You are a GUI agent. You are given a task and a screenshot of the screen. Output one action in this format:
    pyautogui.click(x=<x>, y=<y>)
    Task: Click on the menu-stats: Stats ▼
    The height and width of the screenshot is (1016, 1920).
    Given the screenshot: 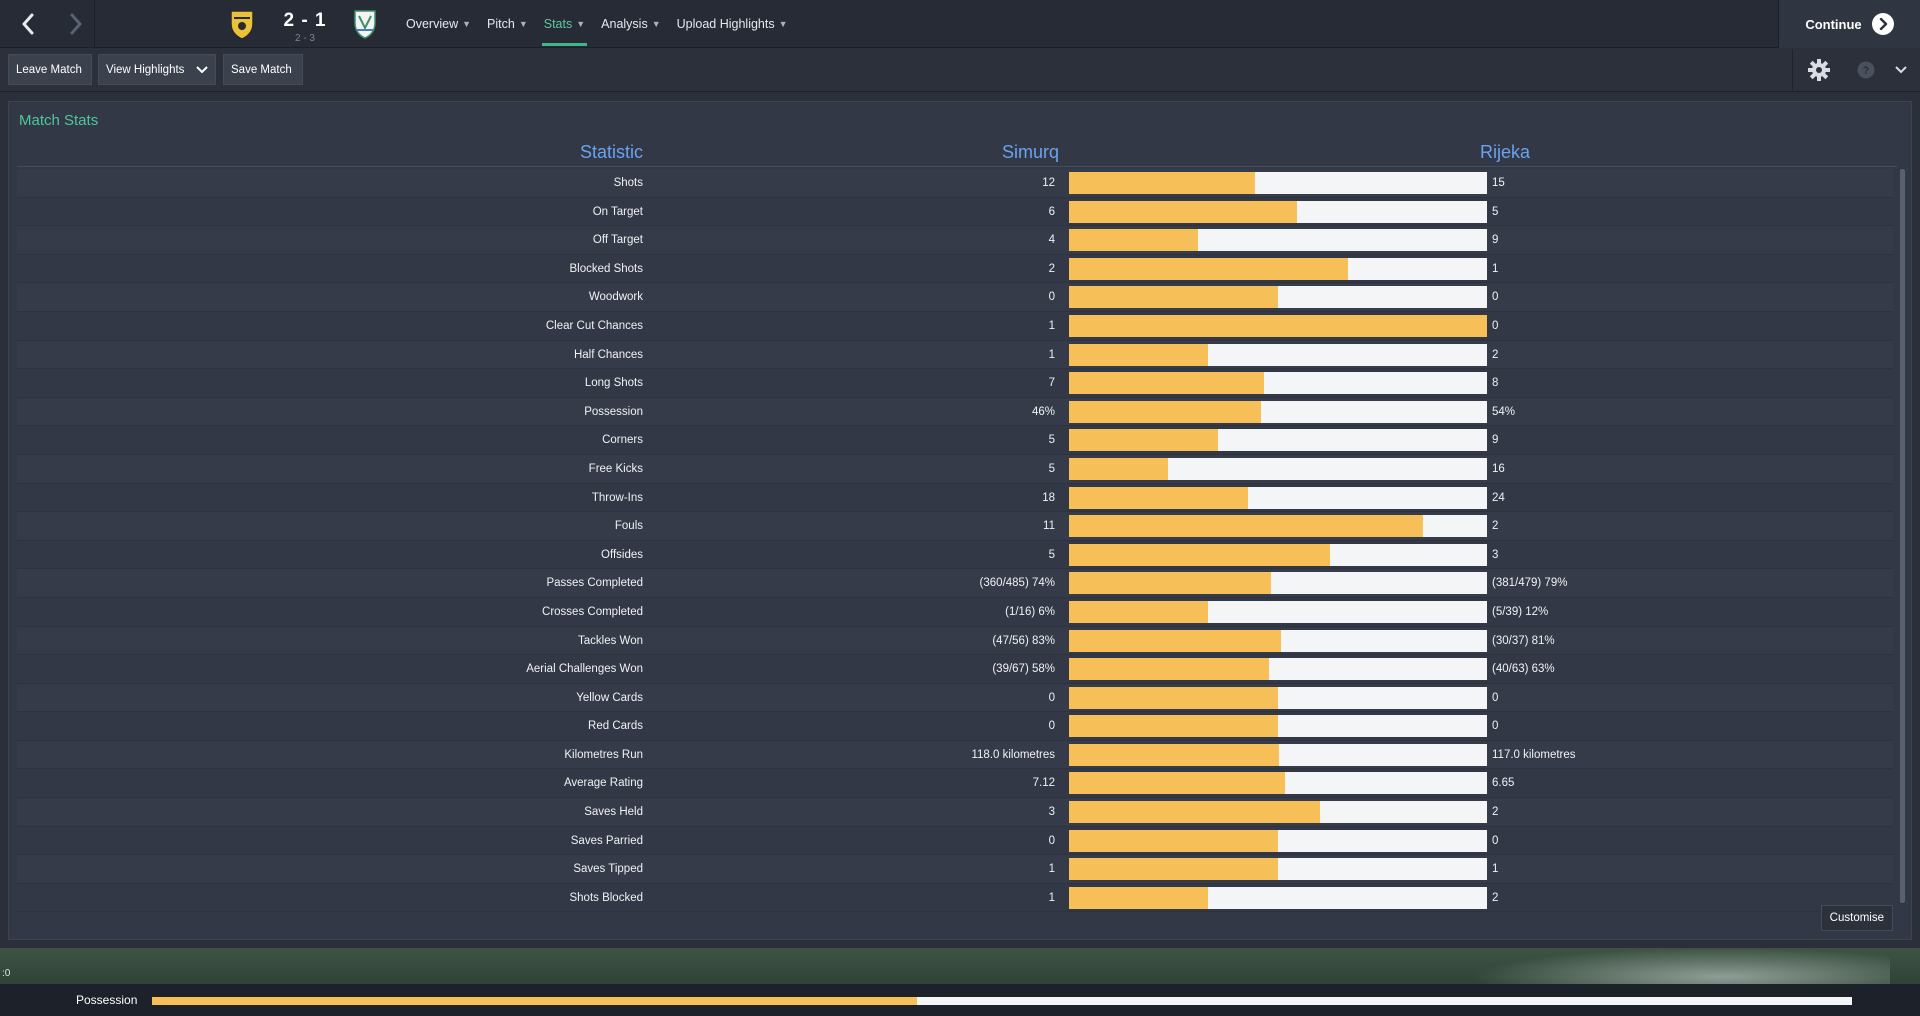 What is the action you would take?
    pyautogui.click(x=564, y=24)
    